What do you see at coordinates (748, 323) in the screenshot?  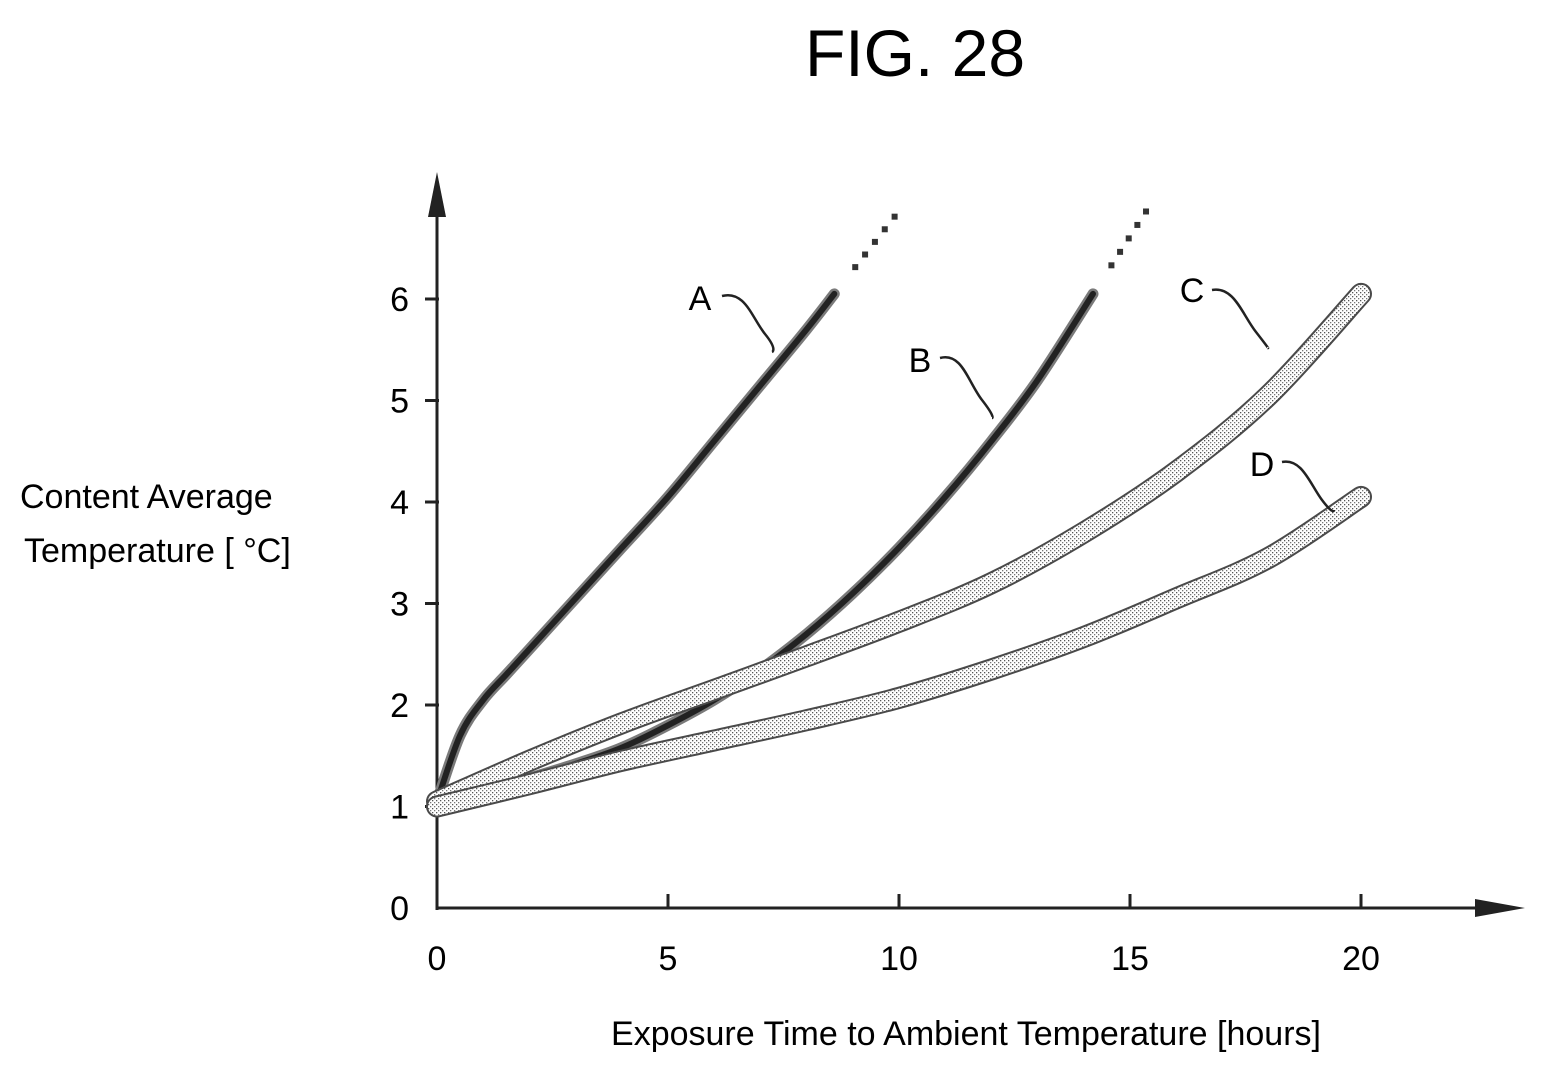 I see `series-a-leader-line` at bounding box center [748, 323].